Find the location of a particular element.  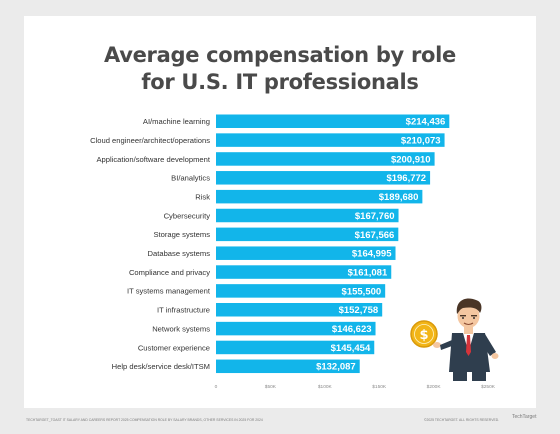

category-label-10: IT infrastructure is located at coordinates (183, 310).